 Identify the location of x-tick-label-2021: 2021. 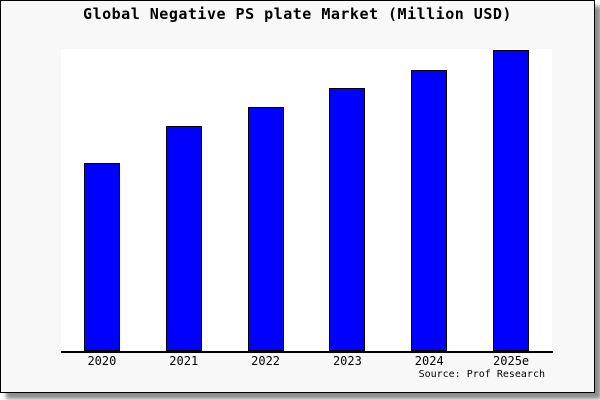
(184, 361).